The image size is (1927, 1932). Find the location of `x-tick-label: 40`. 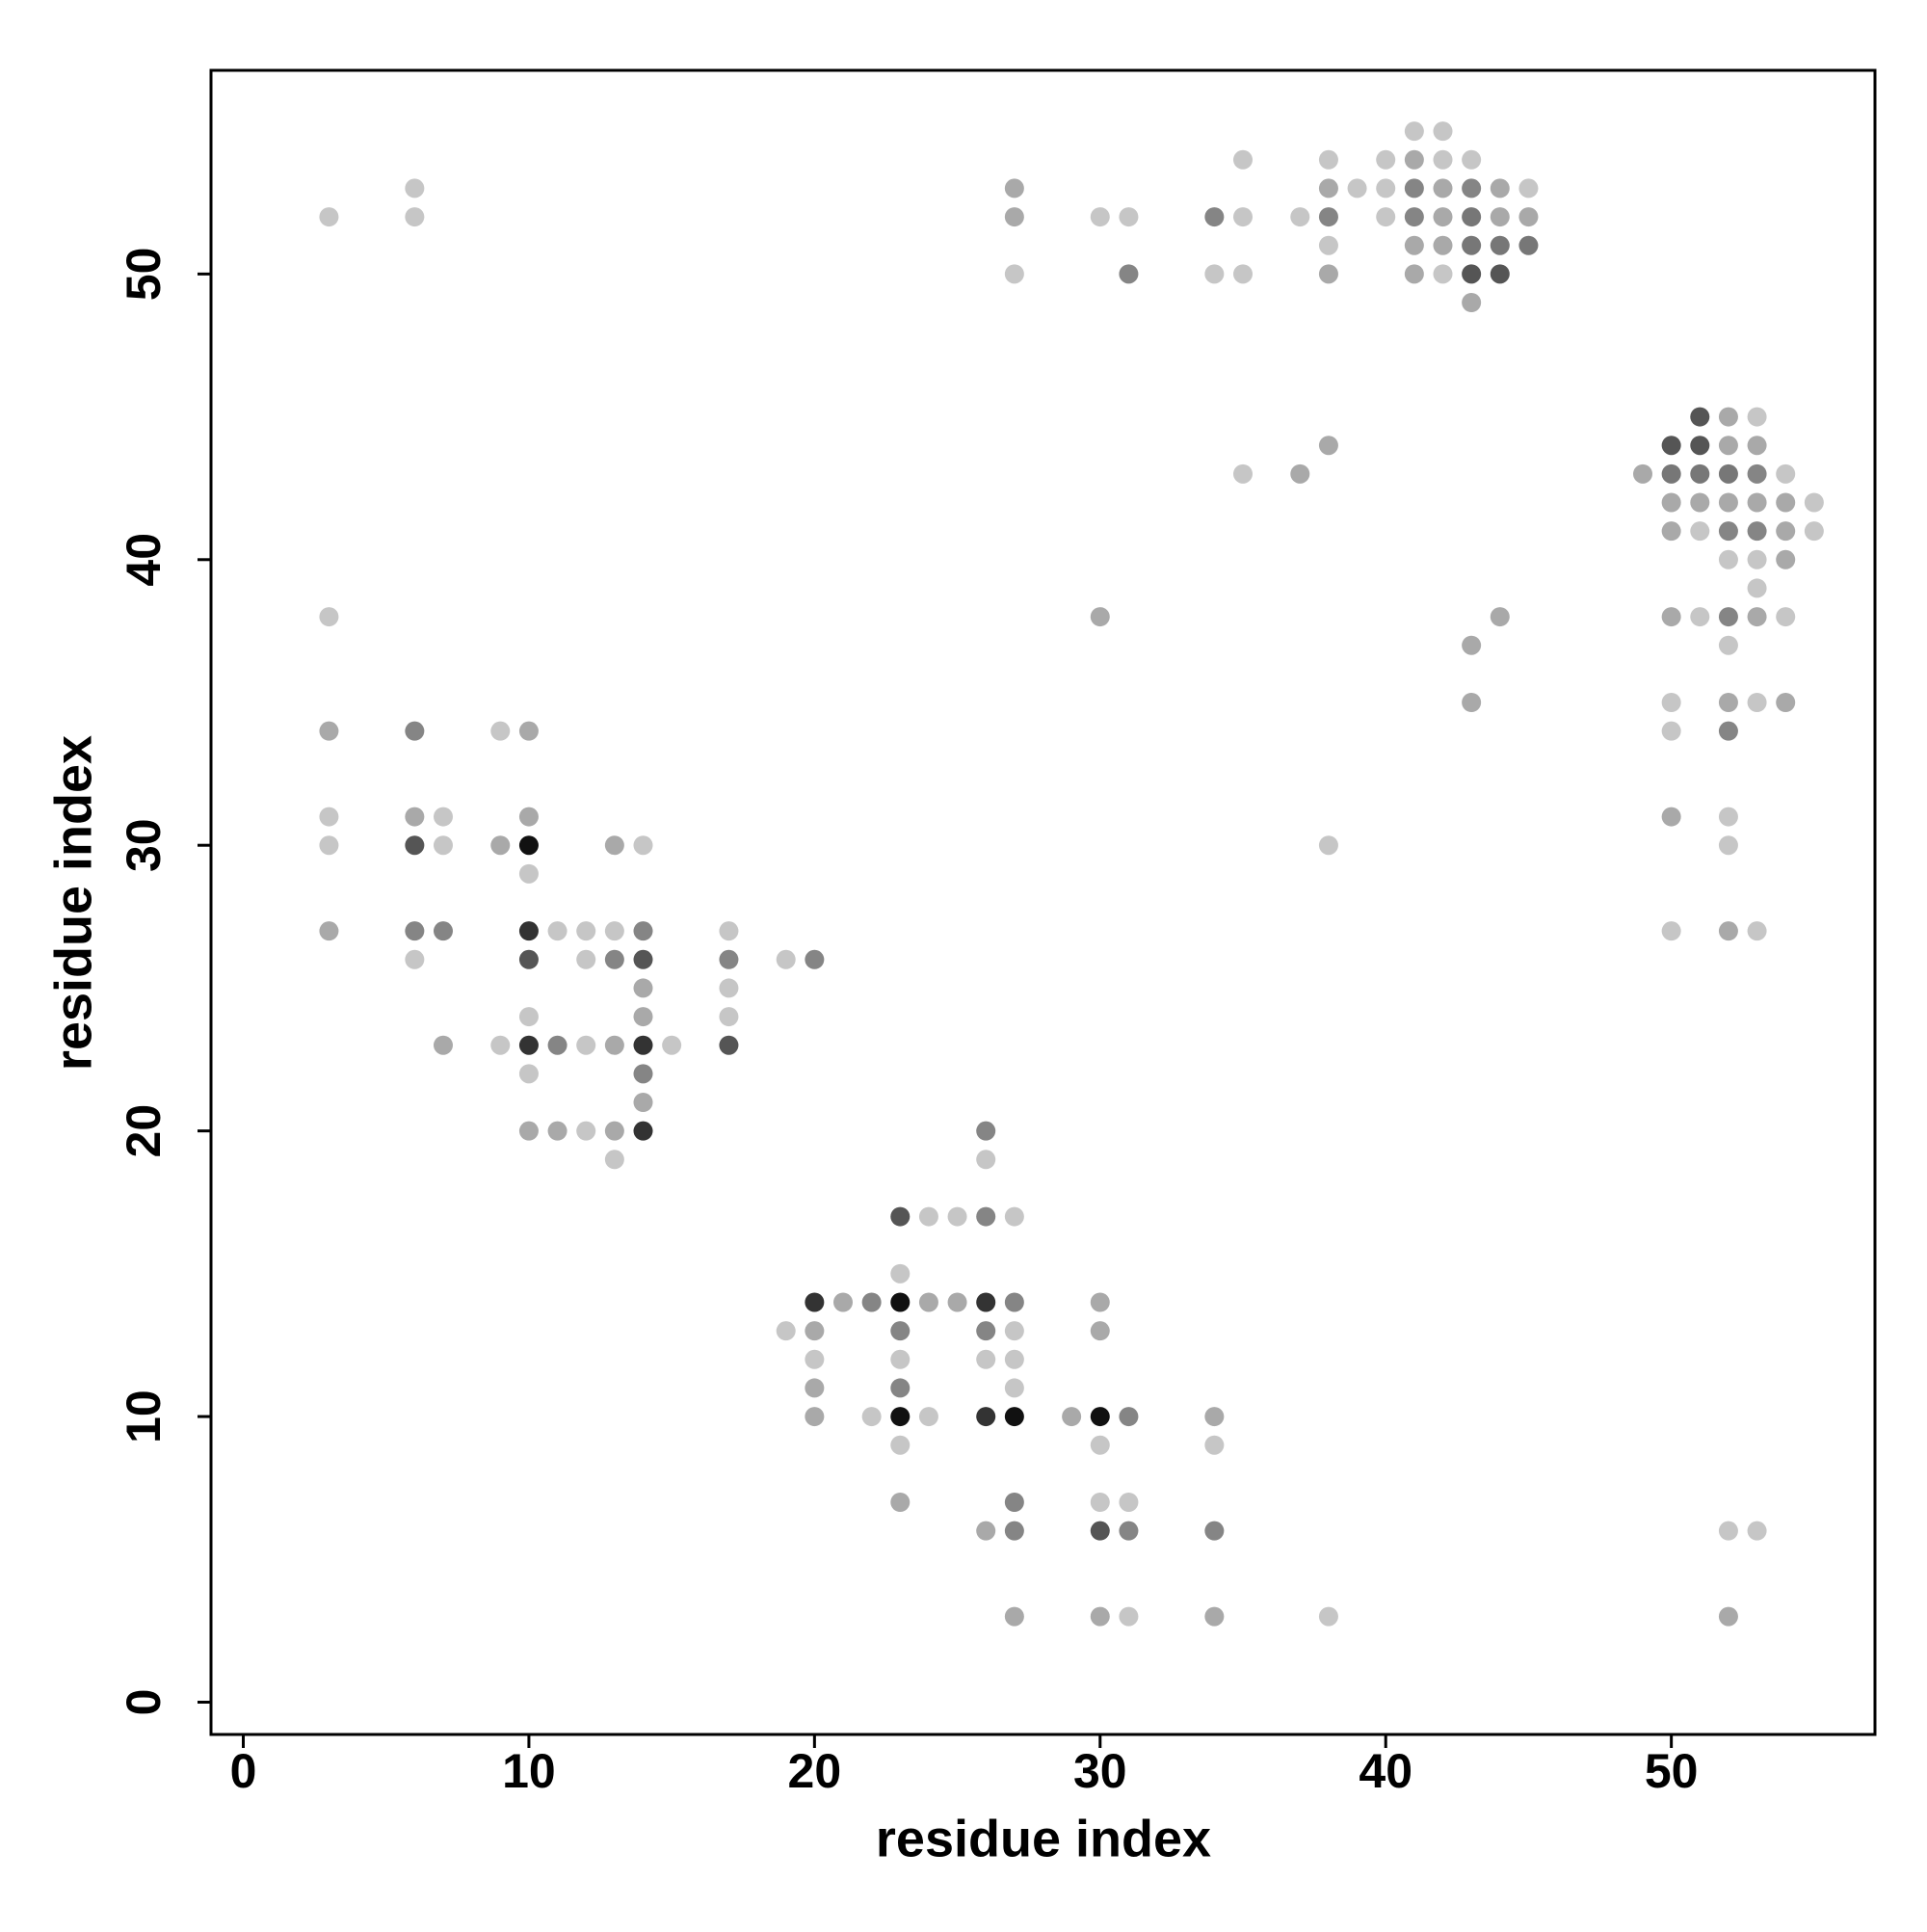

x-tick-label: 40 is located at coordinates (1386, 1771).